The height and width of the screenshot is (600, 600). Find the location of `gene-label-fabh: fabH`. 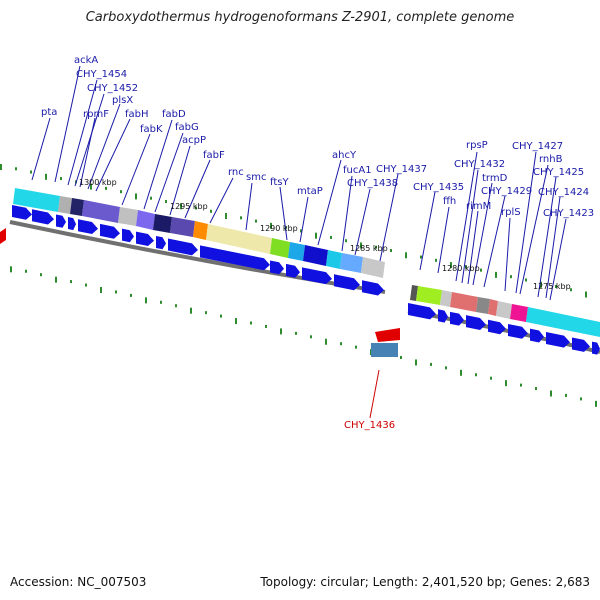

gene-label-fabh: fabH is located at coordinates (137, 114).